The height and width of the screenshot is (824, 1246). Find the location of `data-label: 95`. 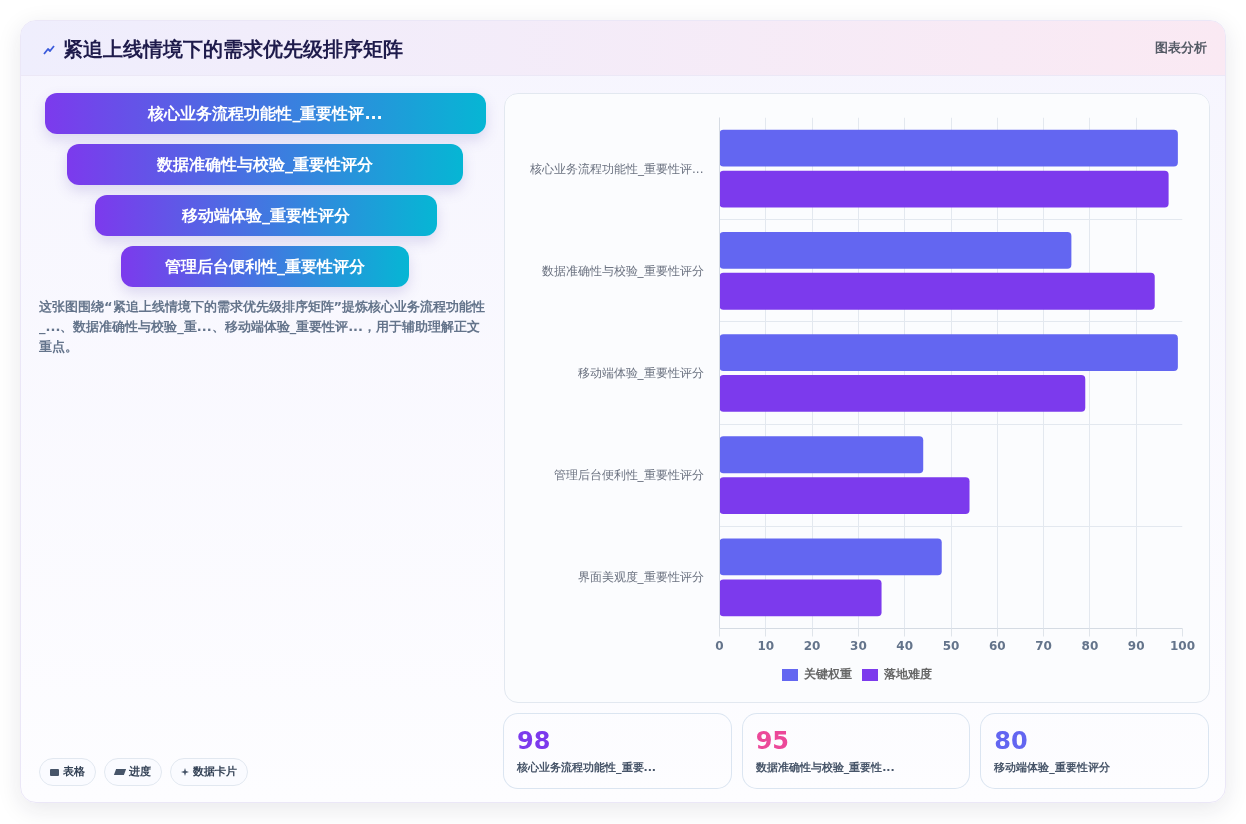

data-label: 95 is located at coordinates (773, 741).